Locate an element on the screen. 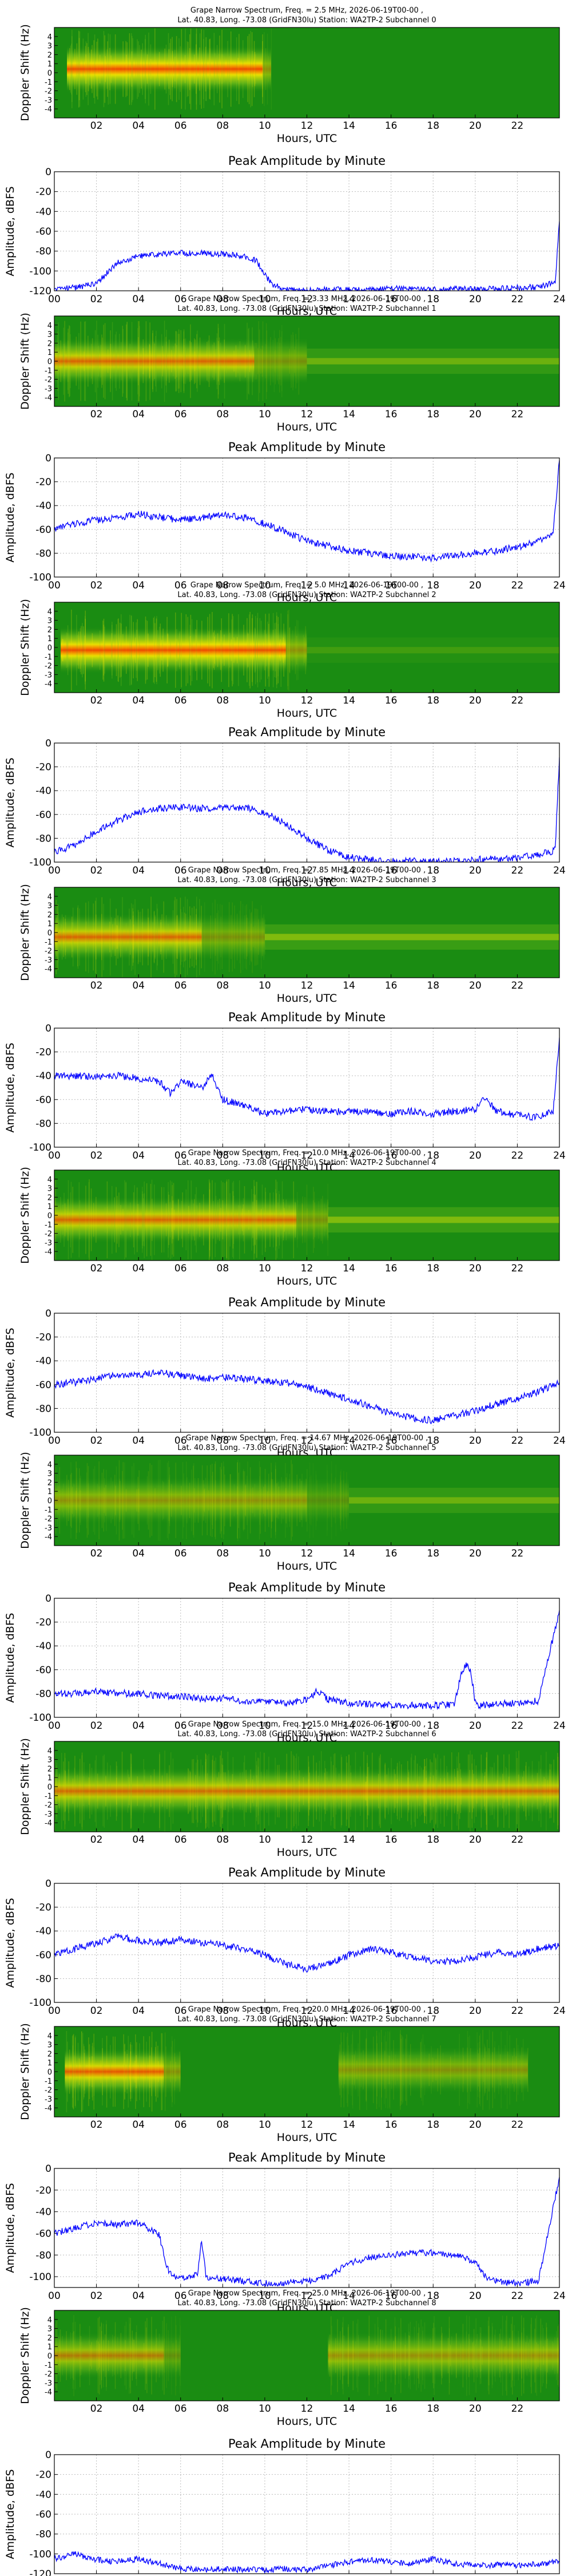 The width and height of the screenshot is (572, 2576). signal-fade-band is located at coordinates (172, 2072).